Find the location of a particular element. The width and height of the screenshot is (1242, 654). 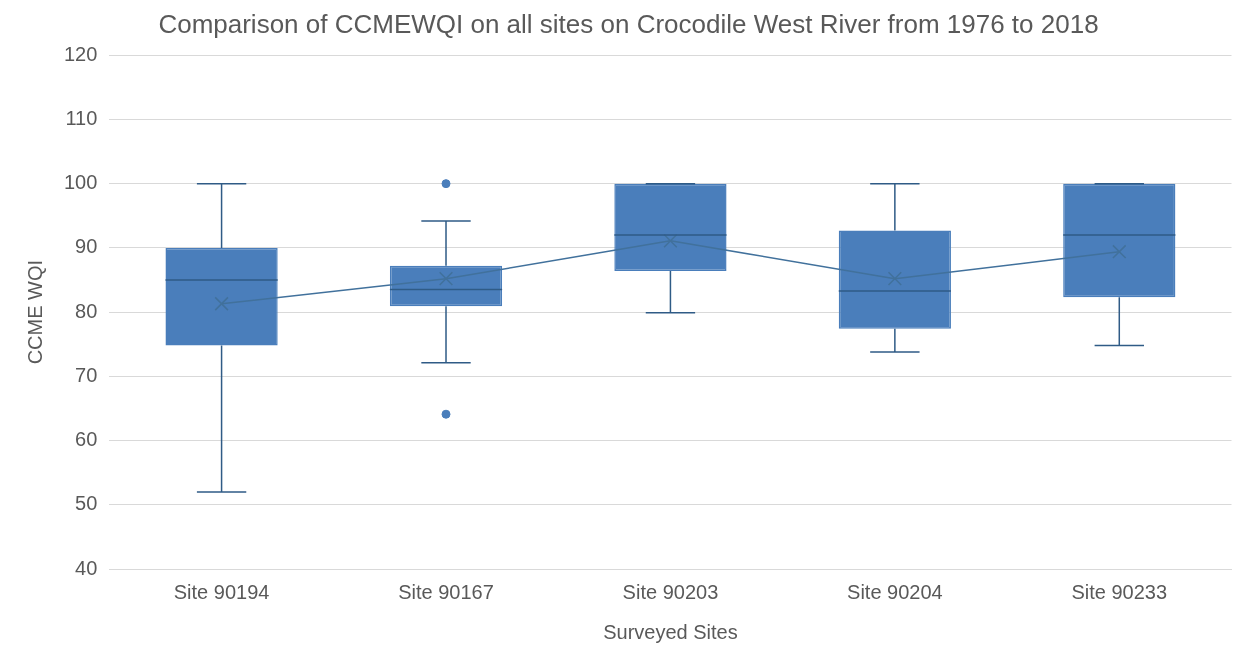

x-tick-label: Site 90194 is located at coordinates (221, 591).